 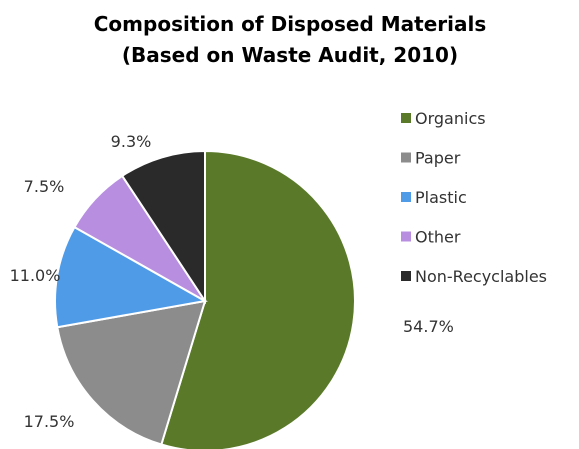 I want to click on legend-swatch-non-recyclables, so click(x=406, y=276).